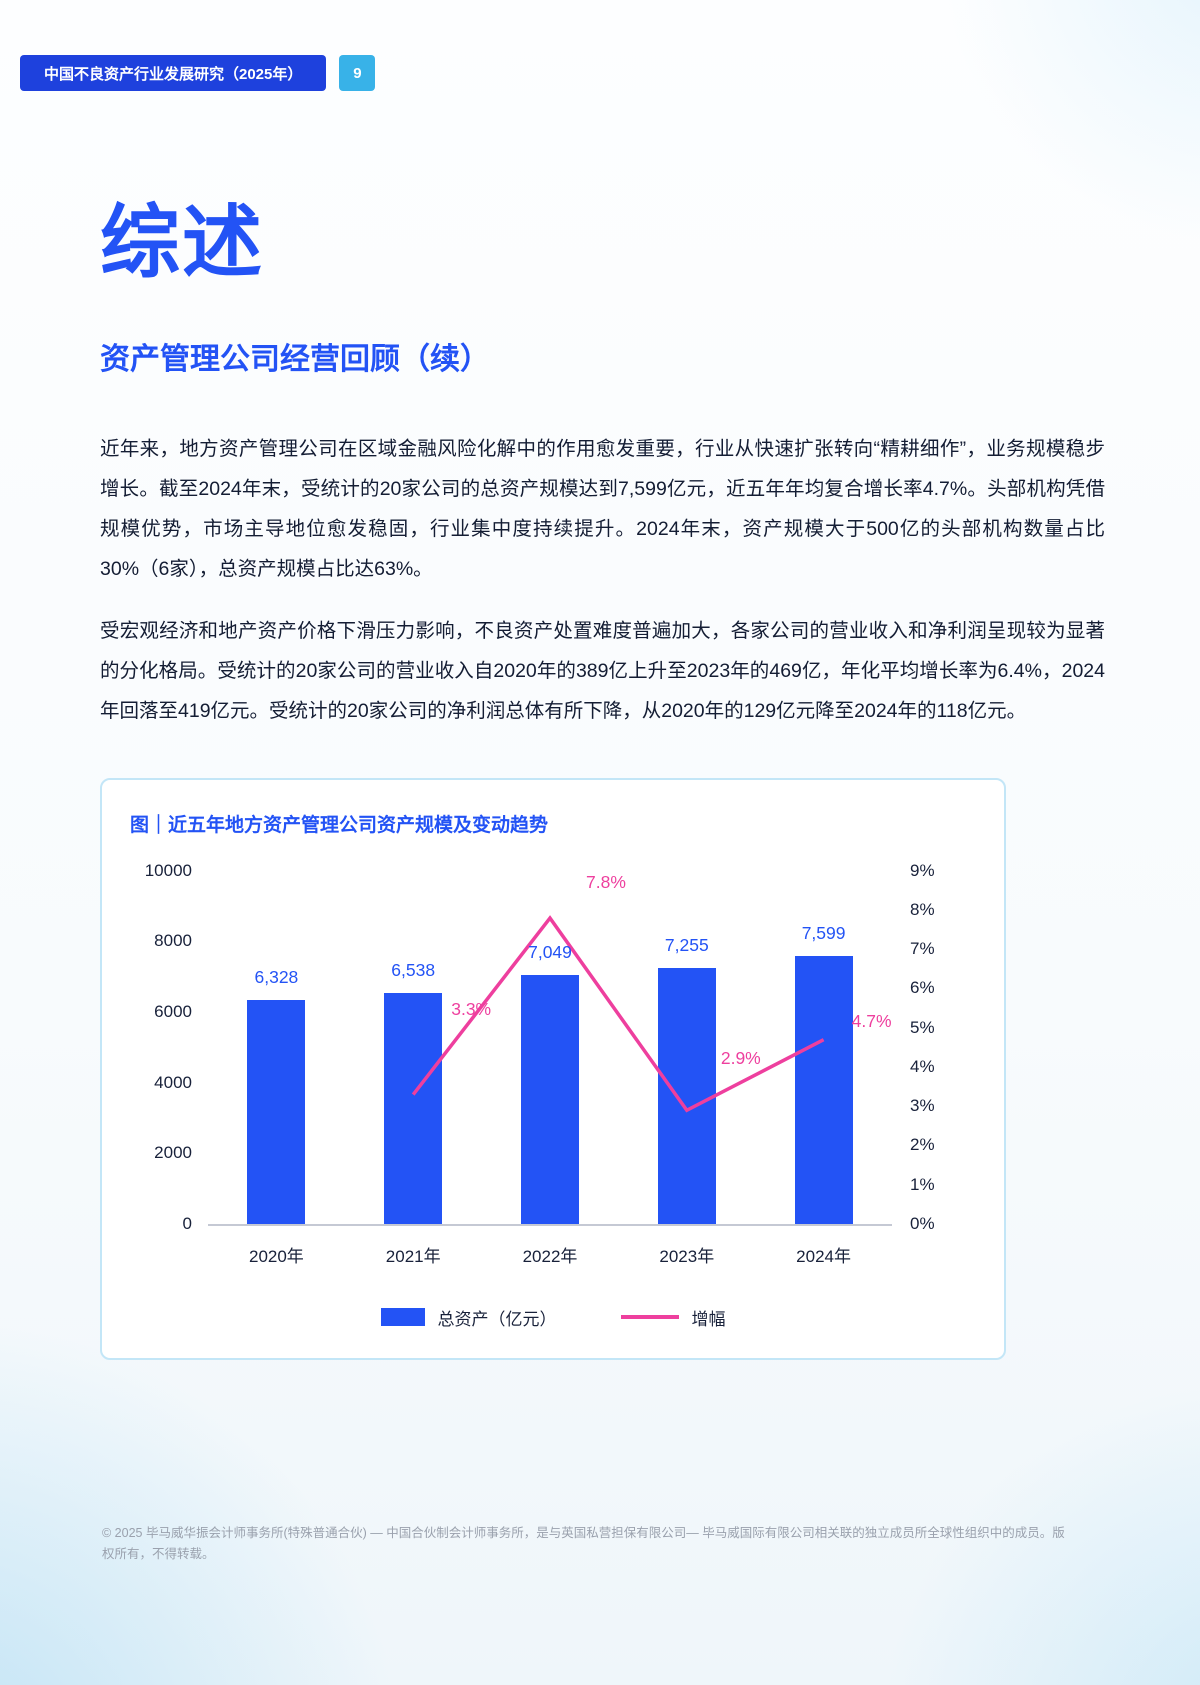 Image resolution: width=1200 pixels, height=1685 pixels. Describe the element at coordinates (922, 870) in the screenshot. I see `right-axis-tick: 9%` at that location.